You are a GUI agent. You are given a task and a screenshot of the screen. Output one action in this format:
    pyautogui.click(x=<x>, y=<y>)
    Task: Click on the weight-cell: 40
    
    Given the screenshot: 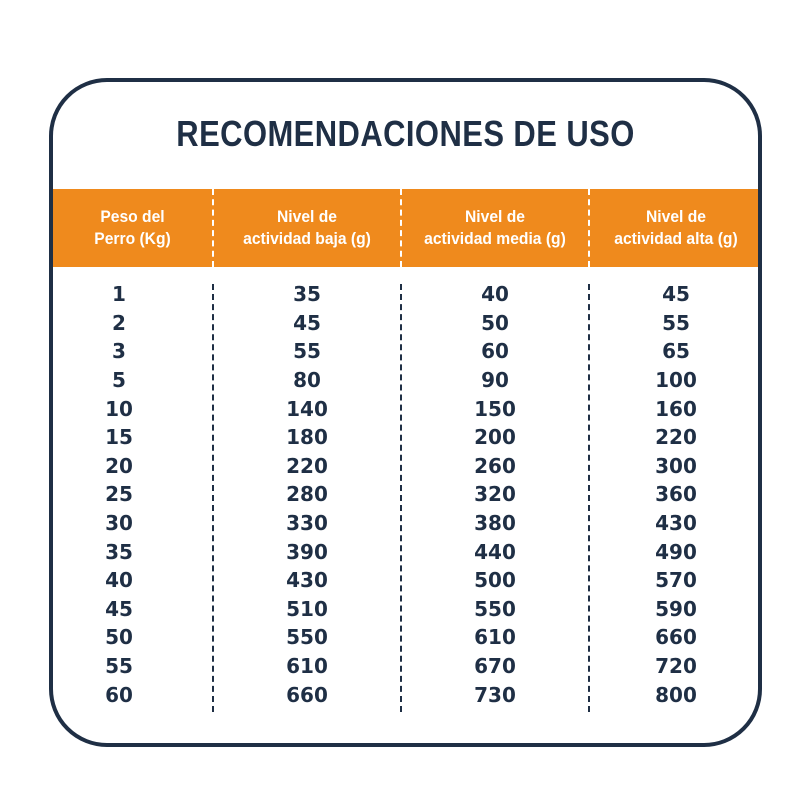 What is the action you would take?
    pyautogui.click(x=119, y=580)
    